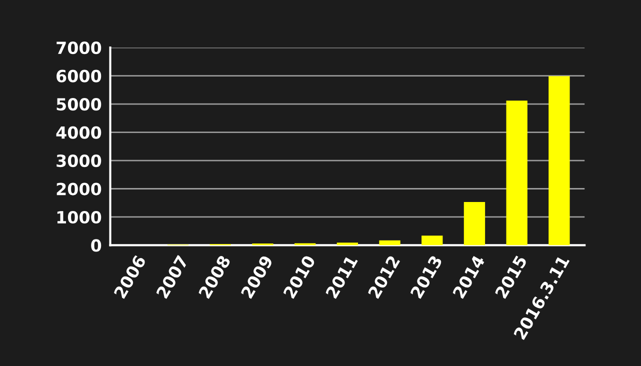 This screenshot has width=641, height=366. I want to click on y-tick-label: 3000, so click(79, 161).